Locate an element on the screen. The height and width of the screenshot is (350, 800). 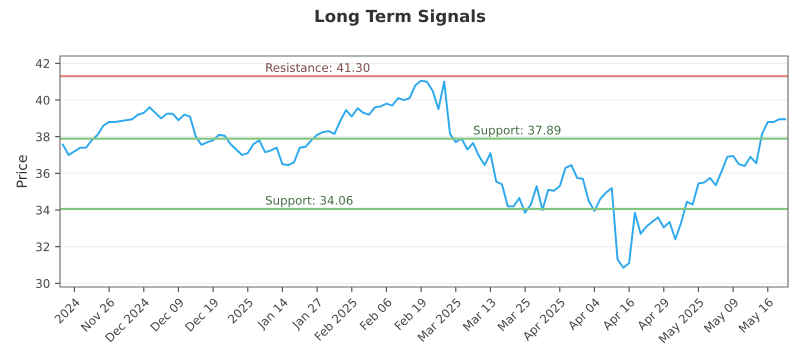
x-tick-label: Dec 19 is located at coordinates (201, 314).